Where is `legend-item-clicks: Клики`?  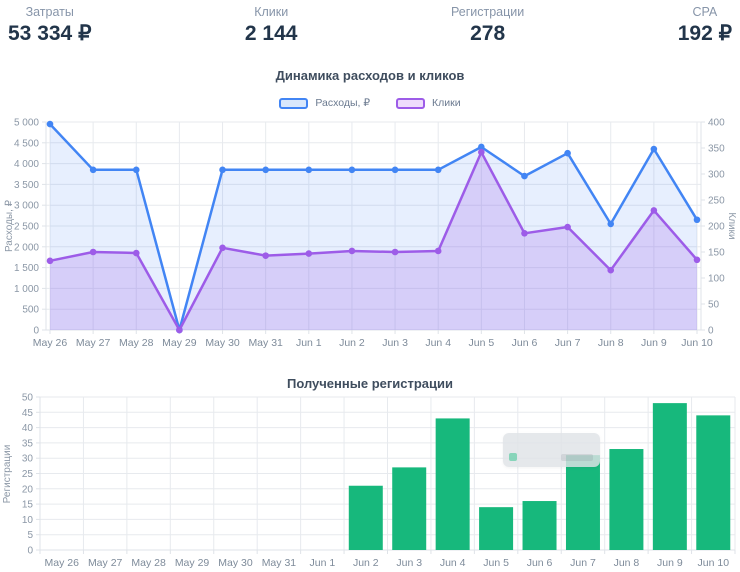
legend-item-clicks: Клики is located at coordinates (428, 103).